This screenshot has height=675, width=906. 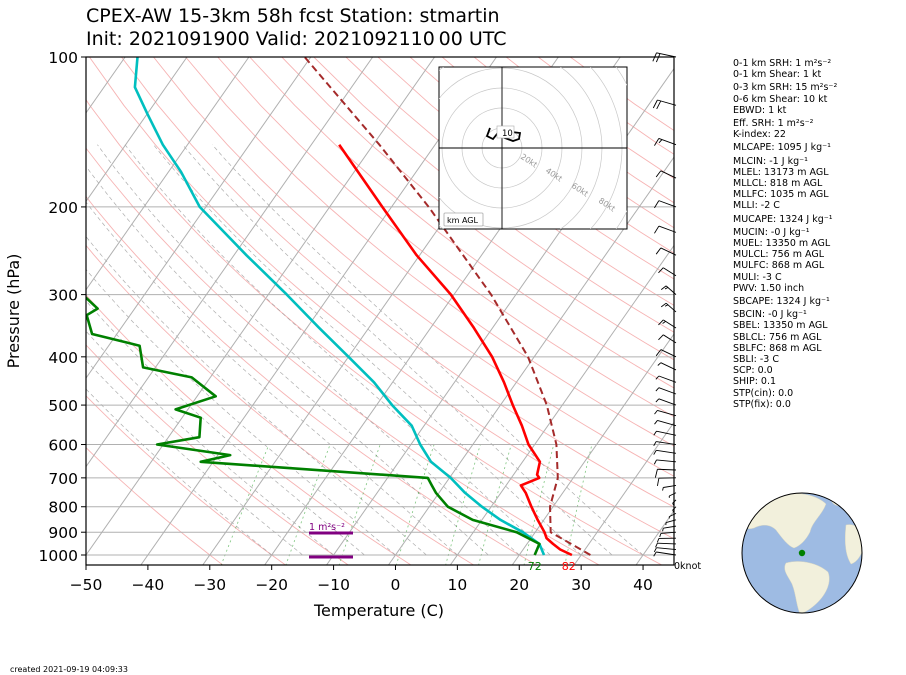 What do you see at coordinates (770, 315) in the screenshot?
I see `sounding-index: SBCIN: -0 J kg⁻¹` at bounding box center [770, 315].